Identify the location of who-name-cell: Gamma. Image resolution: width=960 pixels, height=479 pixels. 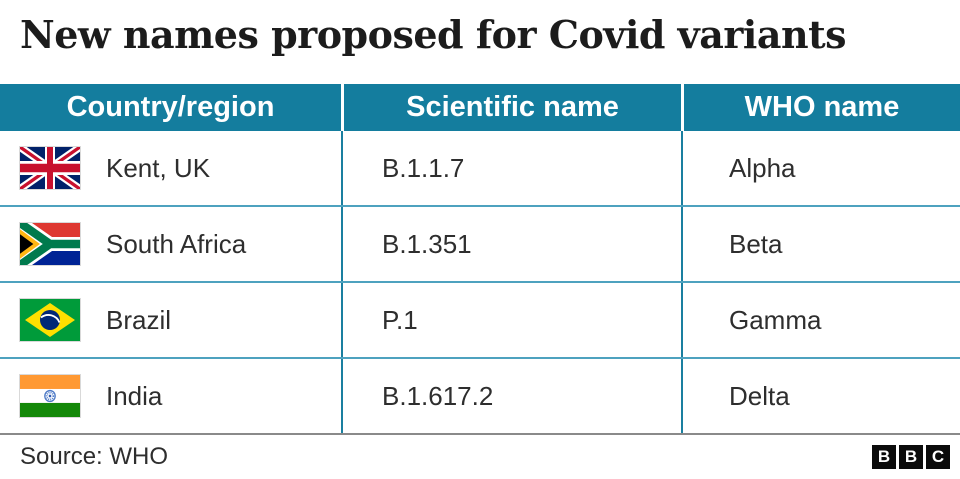
(820, 320).